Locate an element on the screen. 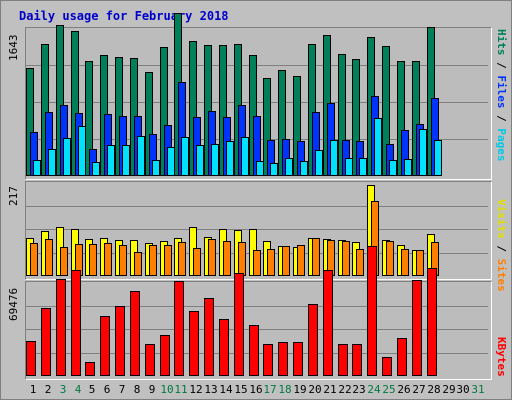 The width and height of the screenshot is (512, 400). day-label-26: 26 is located at coordinates (404, 389).